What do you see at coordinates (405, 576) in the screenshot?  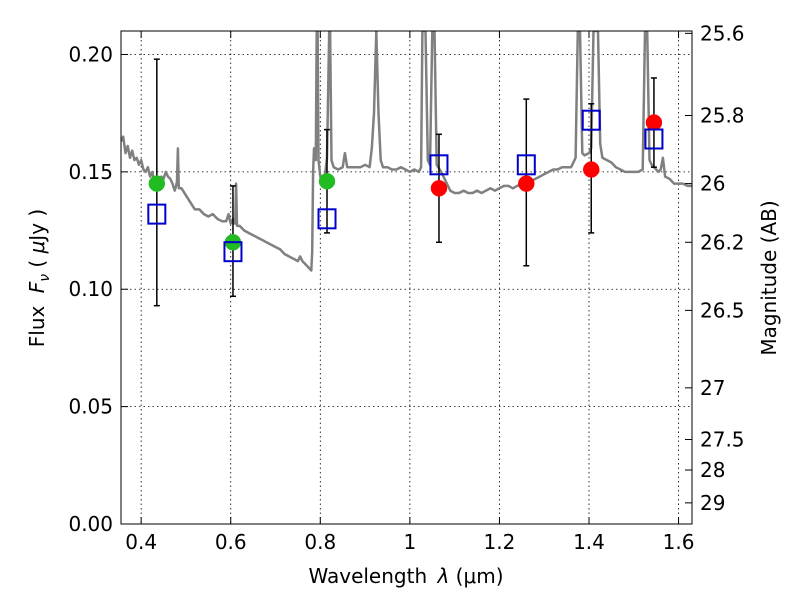 I see `x-axis-label: Wavelength λ (μm)` at bounding box center [405, 576].